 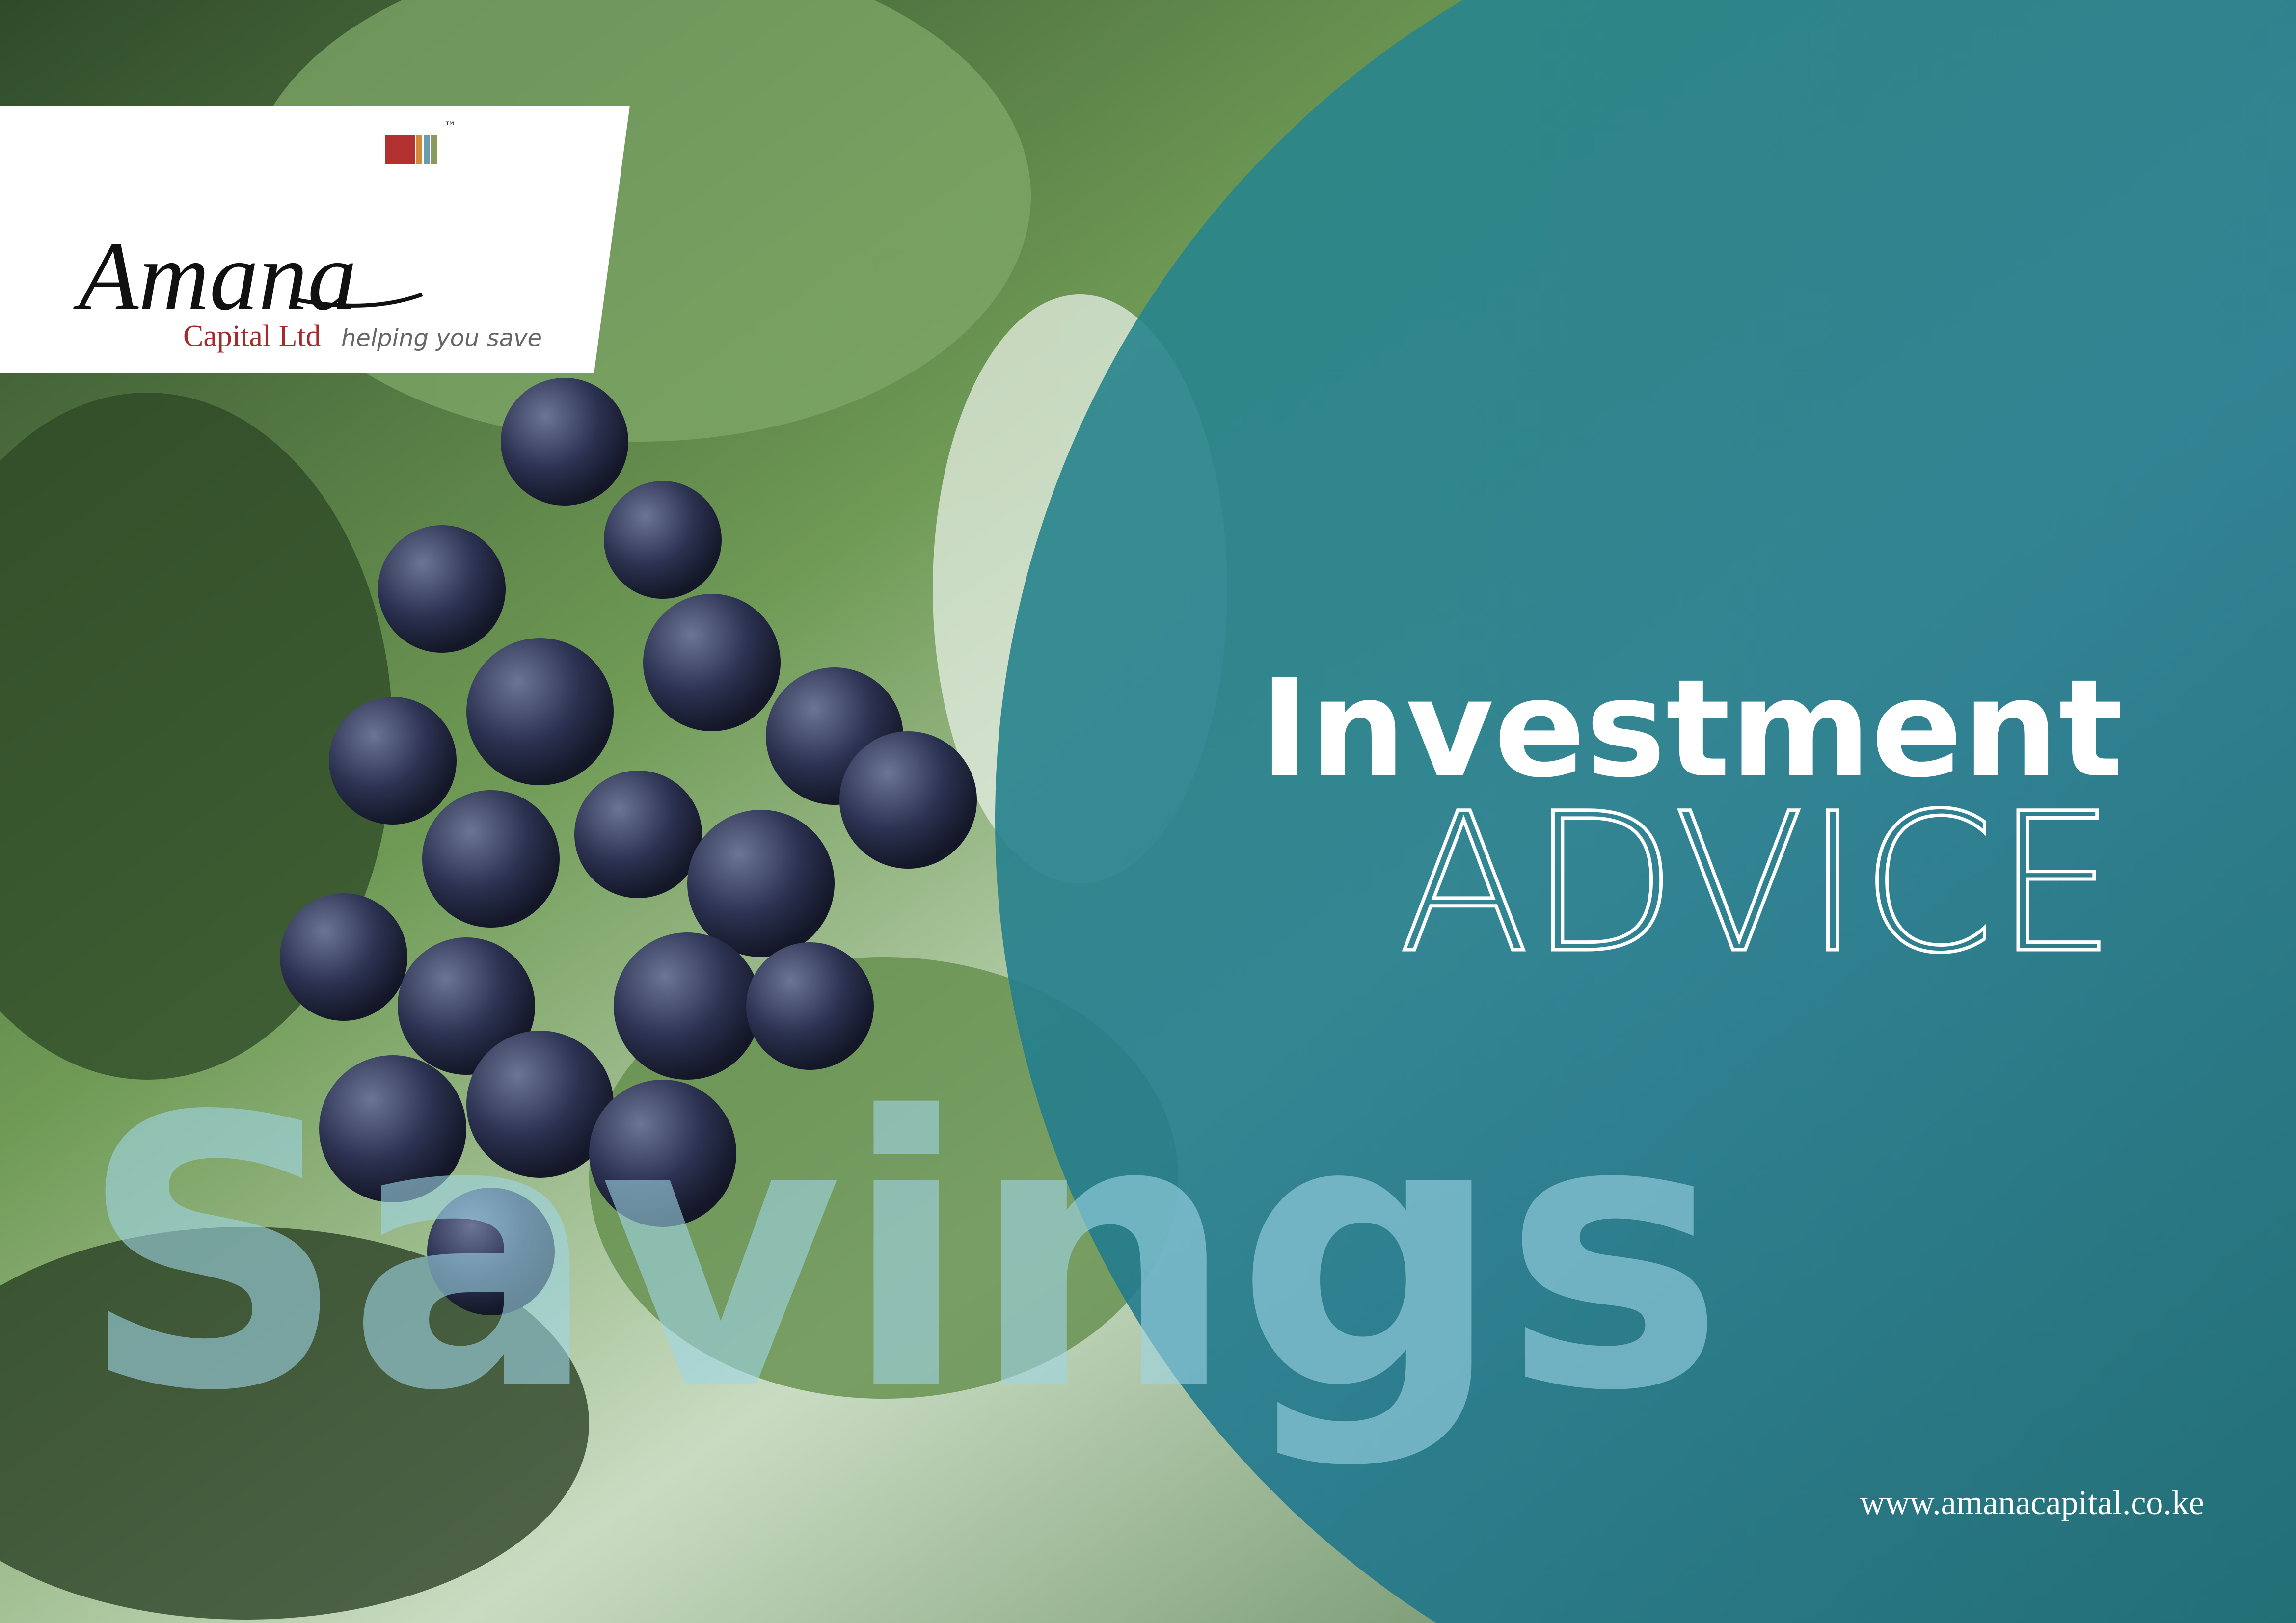 What do you see at coordinates (2032, 1503) in the screenshot?
I see `website: www.amanacapital.co.ke` at bounding box center [2032, 1503].